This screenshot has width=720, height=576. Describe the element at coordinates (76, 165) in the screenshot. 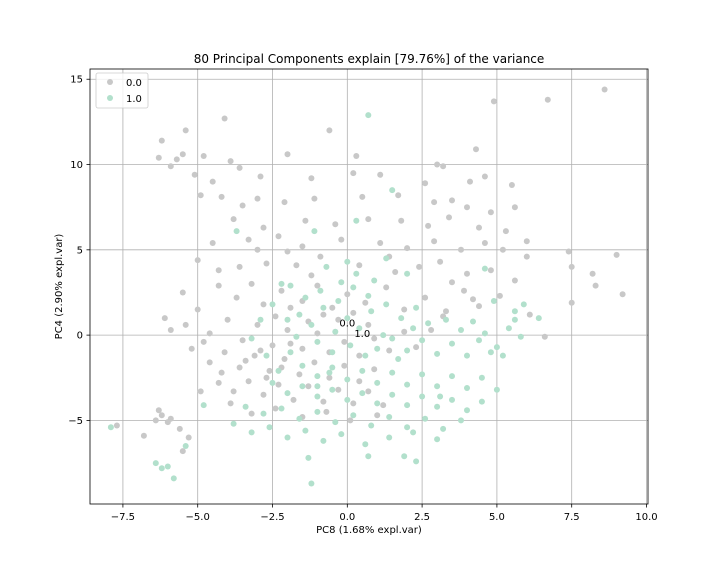

I see `y-tick-label: 10` at that location.